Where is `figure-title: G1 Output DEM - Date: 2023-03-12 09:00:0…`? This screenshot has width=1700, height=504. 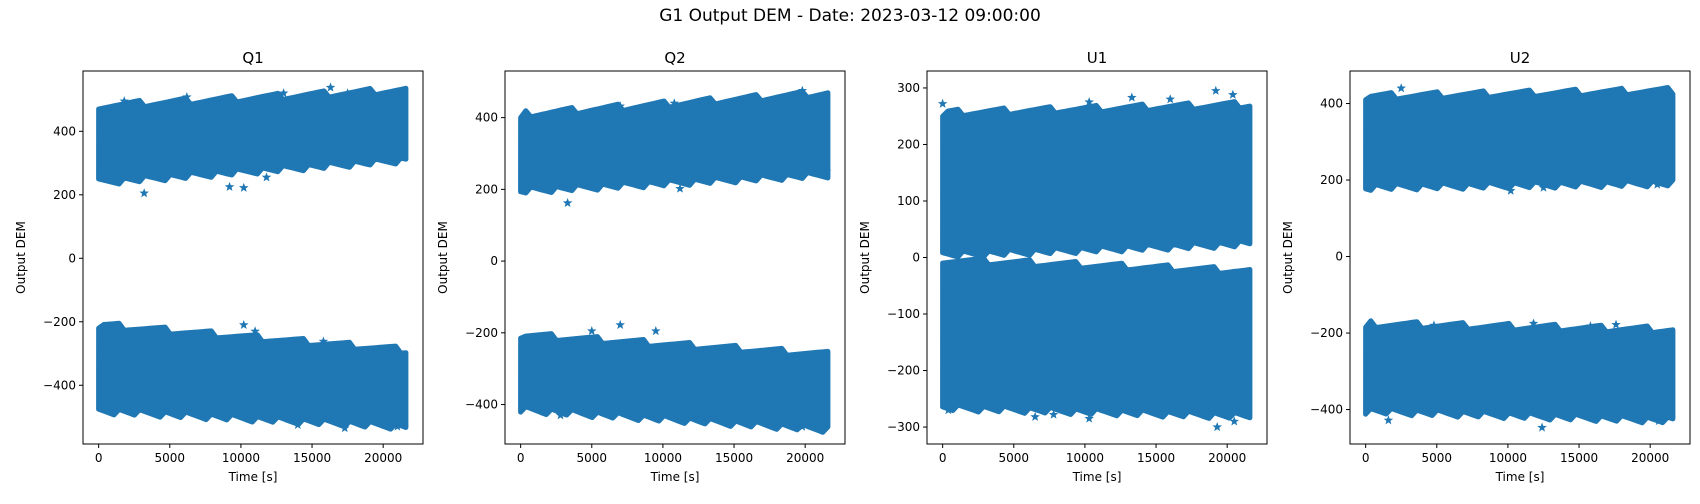
figure-title: G1 Output DEM - Date: 2023-03-12 09:00:0… is located at coordinates (850, 16).